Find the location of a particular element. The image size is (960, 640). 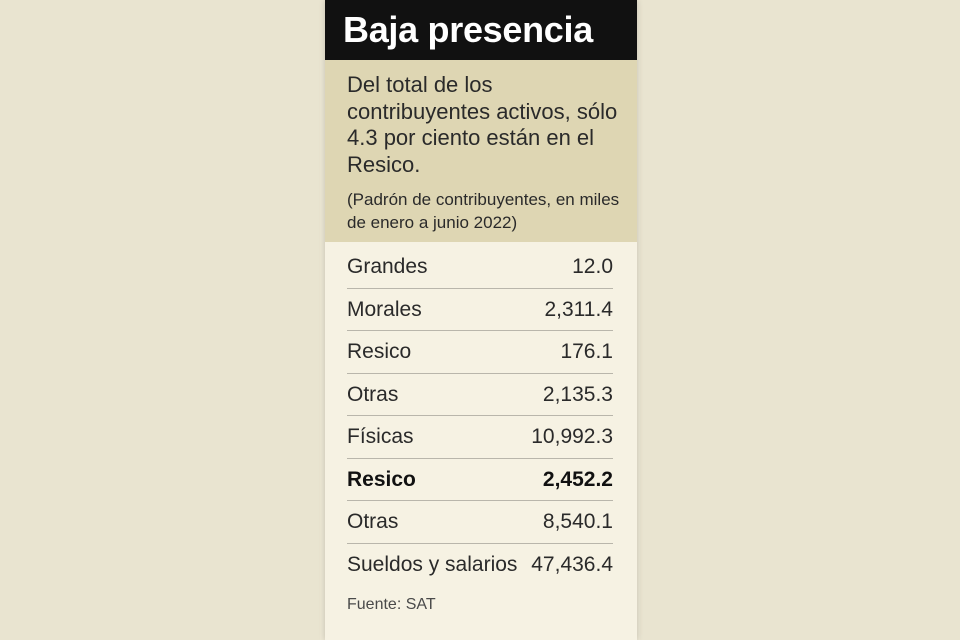

row-value: 2,135.3 is located at coordinates (577, 394).